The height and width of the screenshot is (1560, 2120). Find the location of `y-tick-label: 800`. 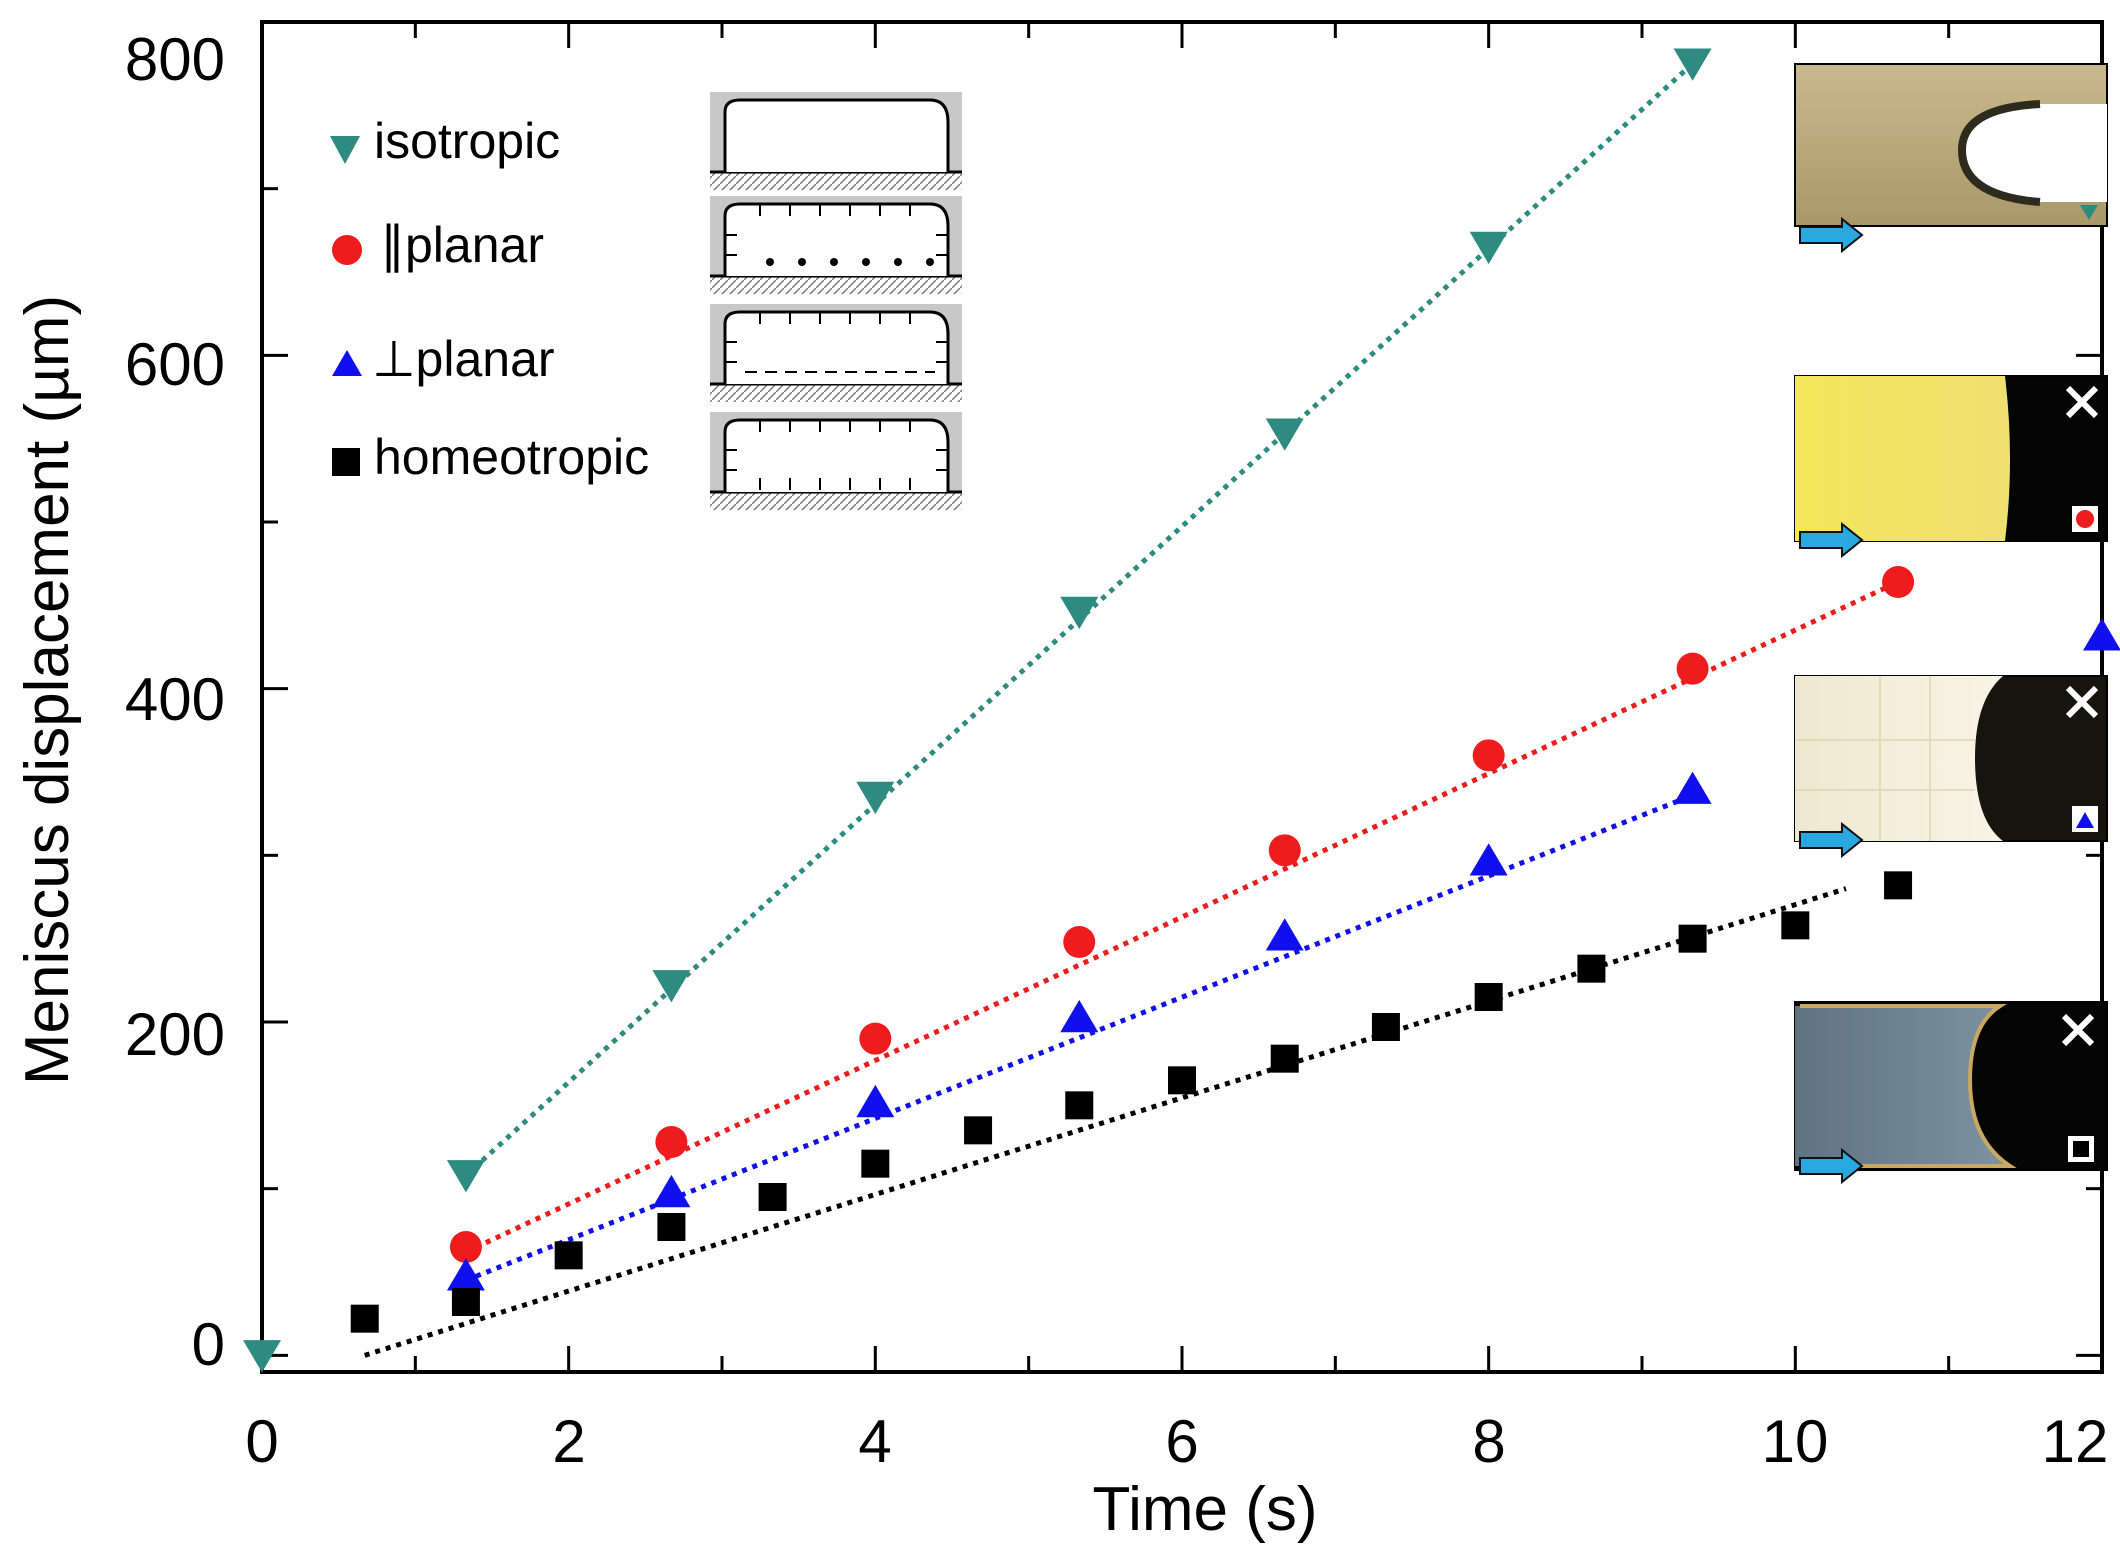

y-tick-label: 800 is located at coordinates (175, 59).